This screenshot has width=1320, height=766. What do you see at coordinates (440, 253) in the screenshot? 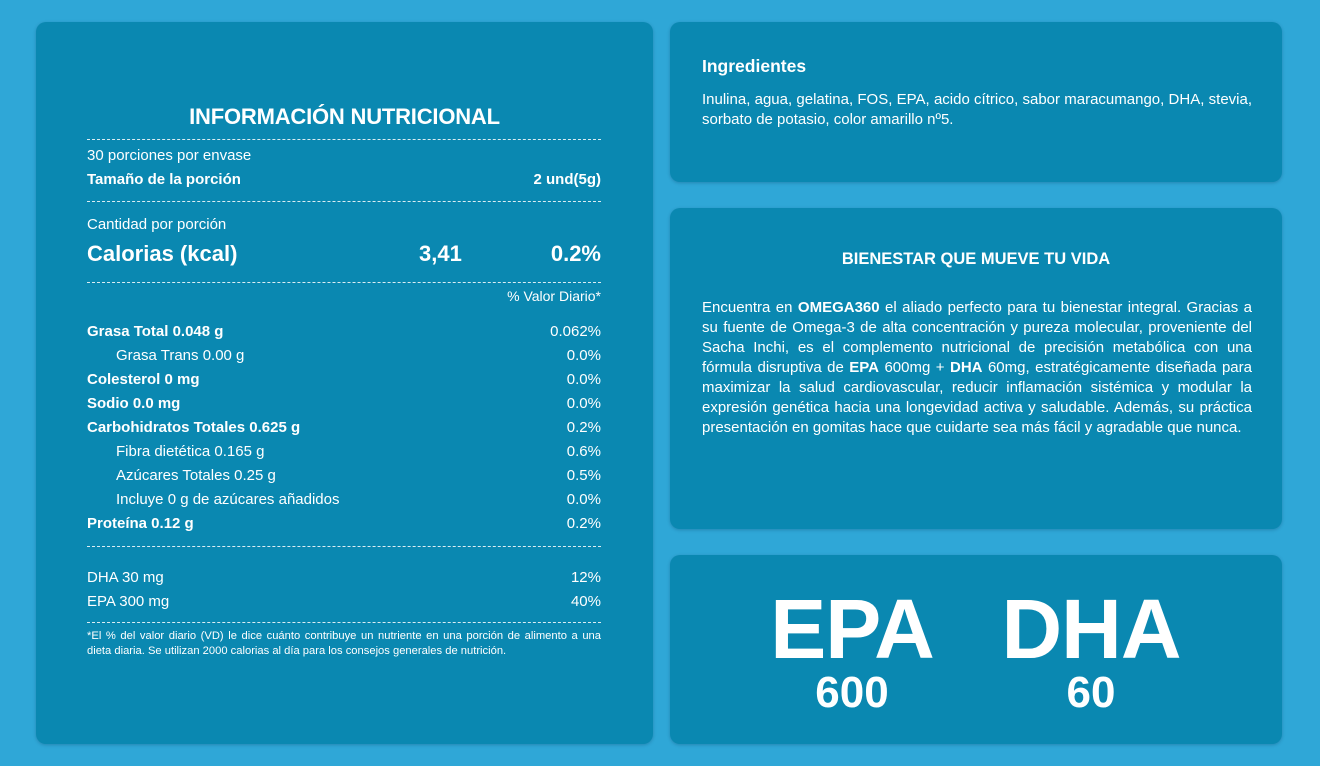
I see `calories-value: 3,41` at bounding box center [440, 253].